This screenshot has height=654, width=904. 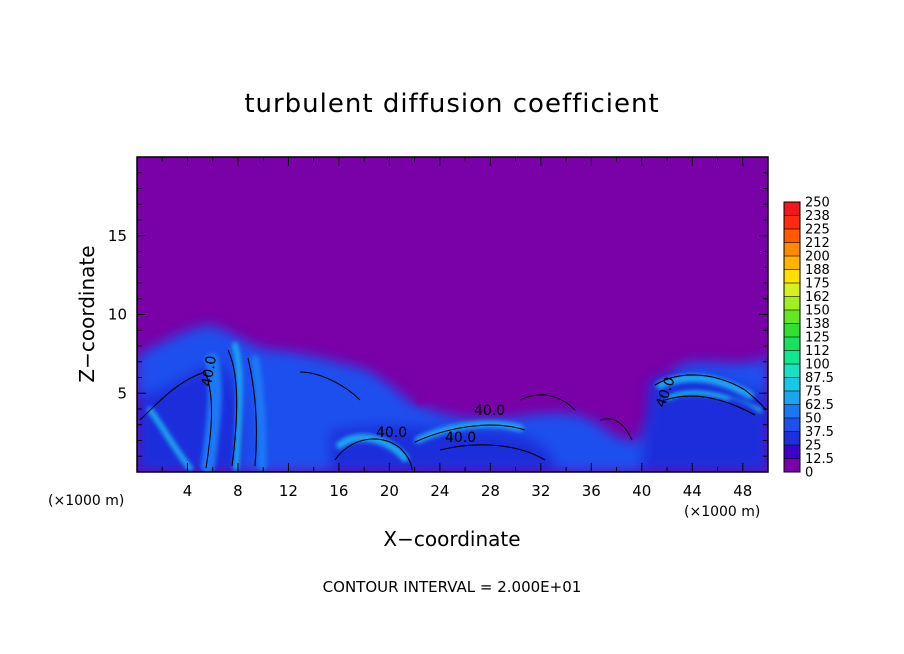 I want to click on colorbar-label: 37.5, so click(x=819, y=432).